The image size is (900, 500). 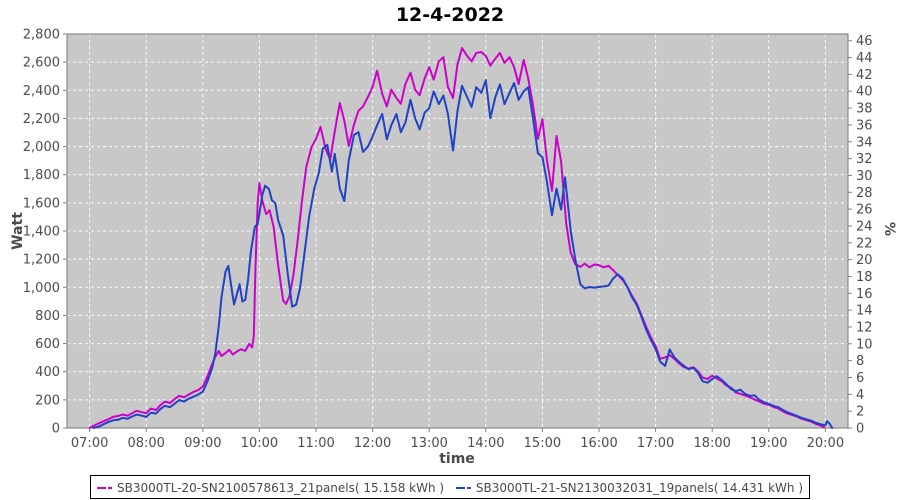 What do you see at coordinates (41, 147) in the screenshot?
I see `y-axis-tick-label: 2,000` at bounding box center [41, 147].